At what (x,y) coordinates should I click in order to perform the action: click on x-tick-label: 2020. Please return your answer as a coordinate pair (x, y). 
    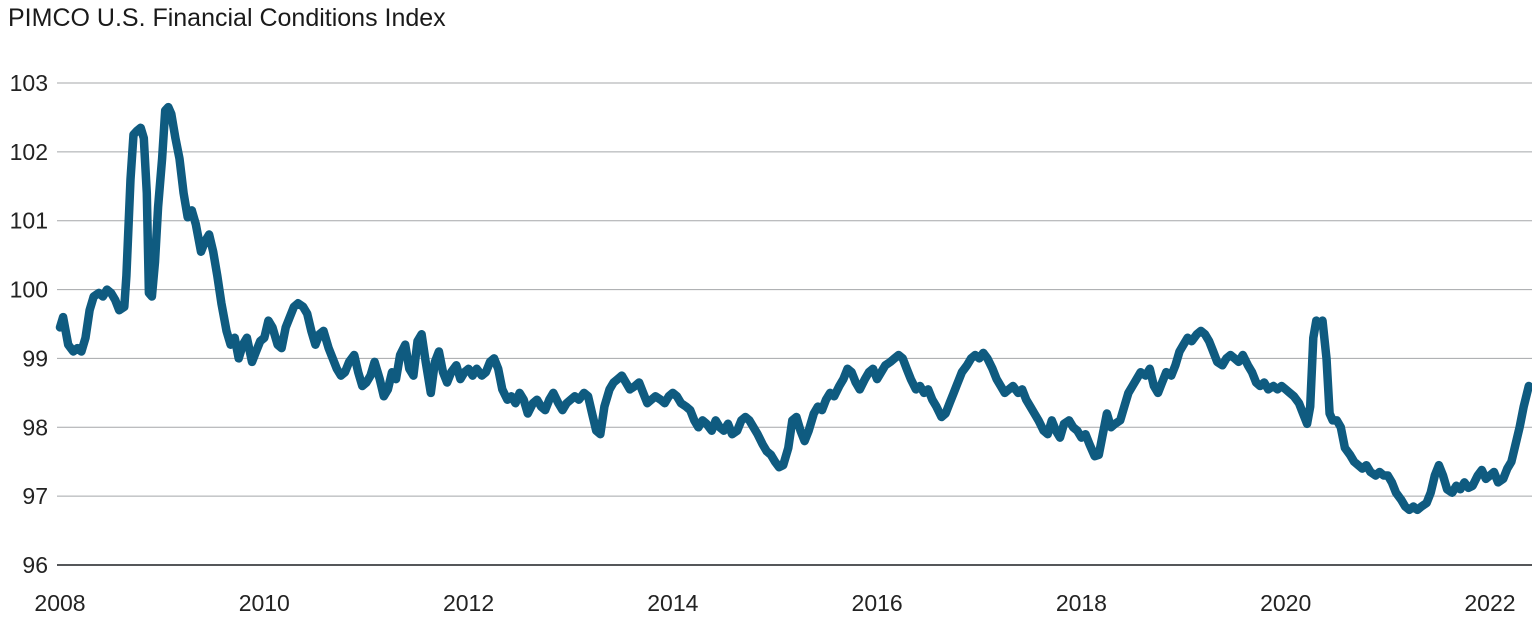
    Looking at the image, I should click on (1285, 603).